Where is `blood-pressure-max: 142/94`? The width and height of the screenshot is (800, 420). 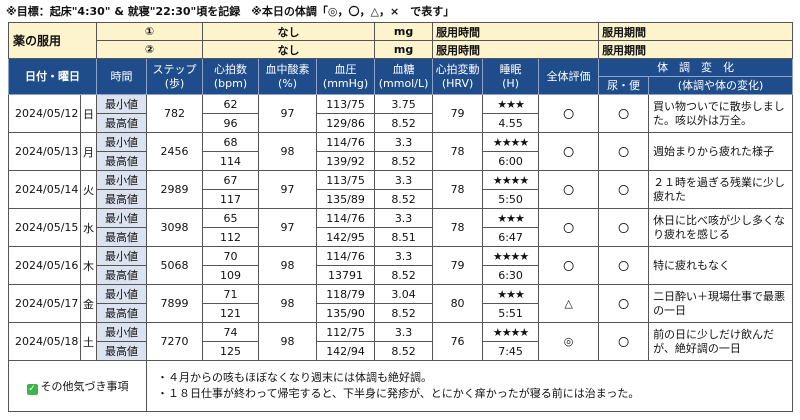
blood-pressure-max: 142/94 is located at coordinates (346, 351).